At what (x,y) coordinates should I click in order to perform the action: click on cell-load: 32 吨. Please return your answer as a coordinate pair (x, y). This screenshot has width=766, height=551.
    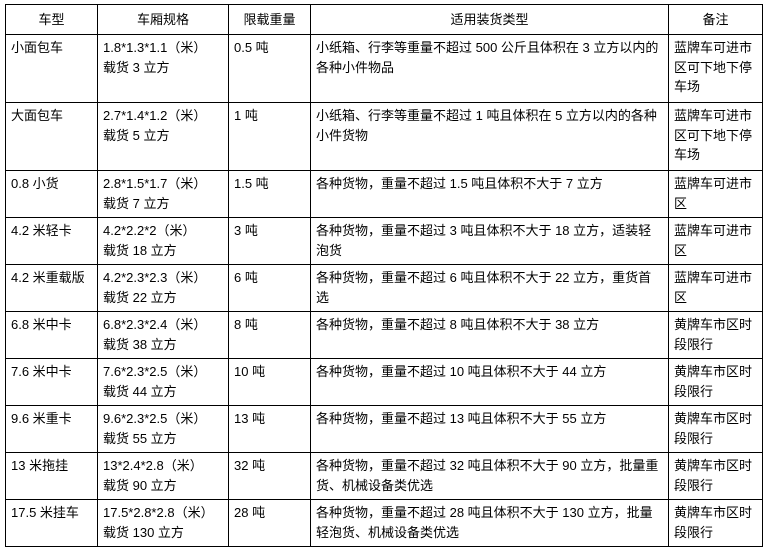
    Looking at the image, I should click on (269, 476).